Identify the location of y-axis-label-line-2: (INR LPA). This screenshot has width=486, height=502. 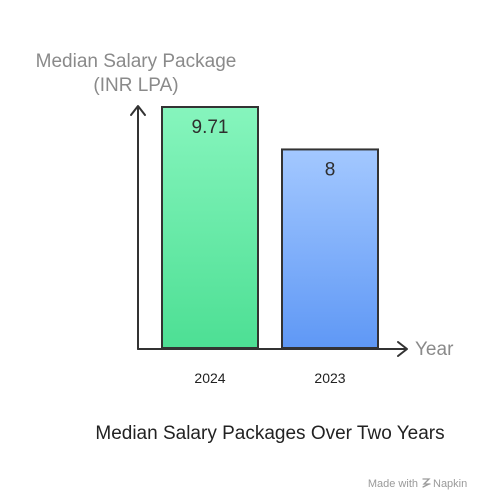
(135, 85).